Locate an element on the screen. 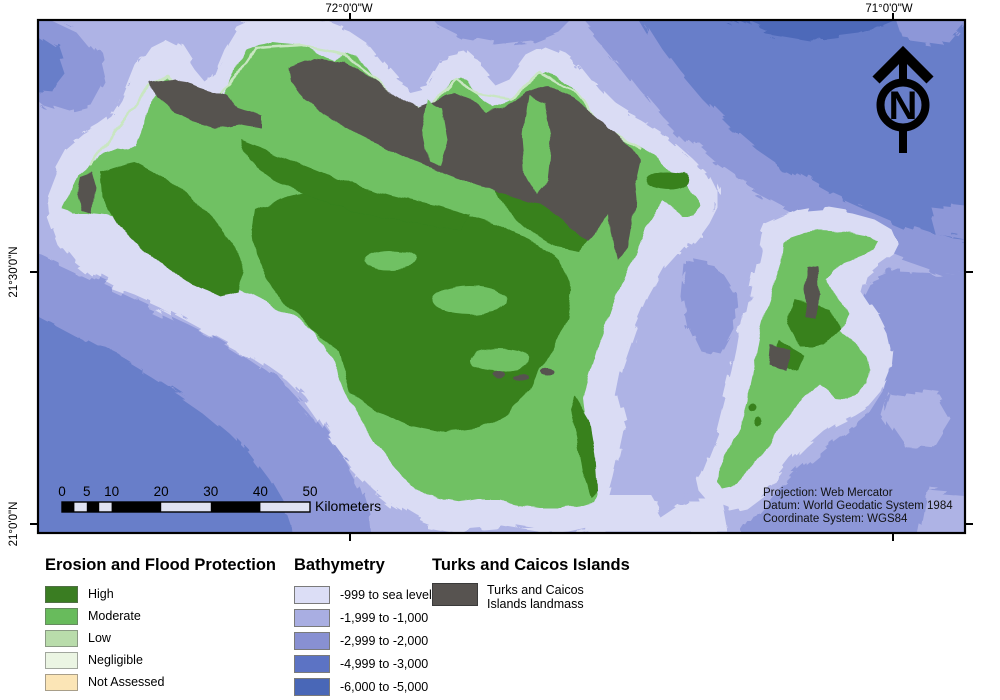 The width and height of the screenshot is (1000, 700). north-arrow-letter: N is located at coordinates (903, 106).